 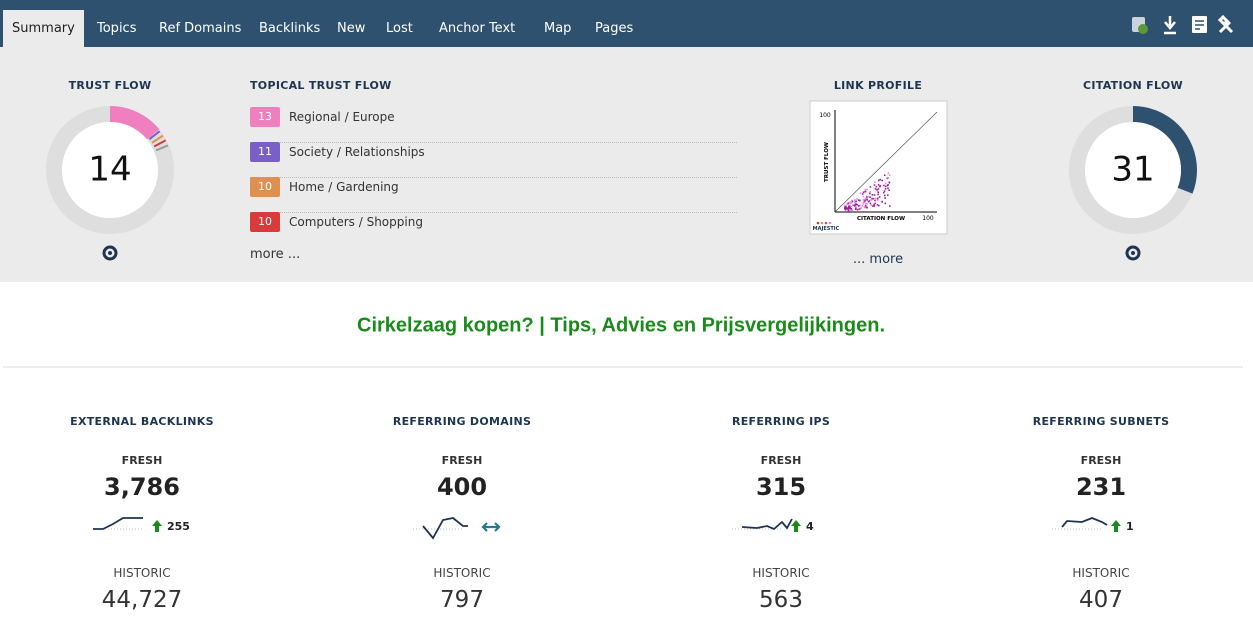 I want to click on donut-value: 31, so click(x=1132, y=170).